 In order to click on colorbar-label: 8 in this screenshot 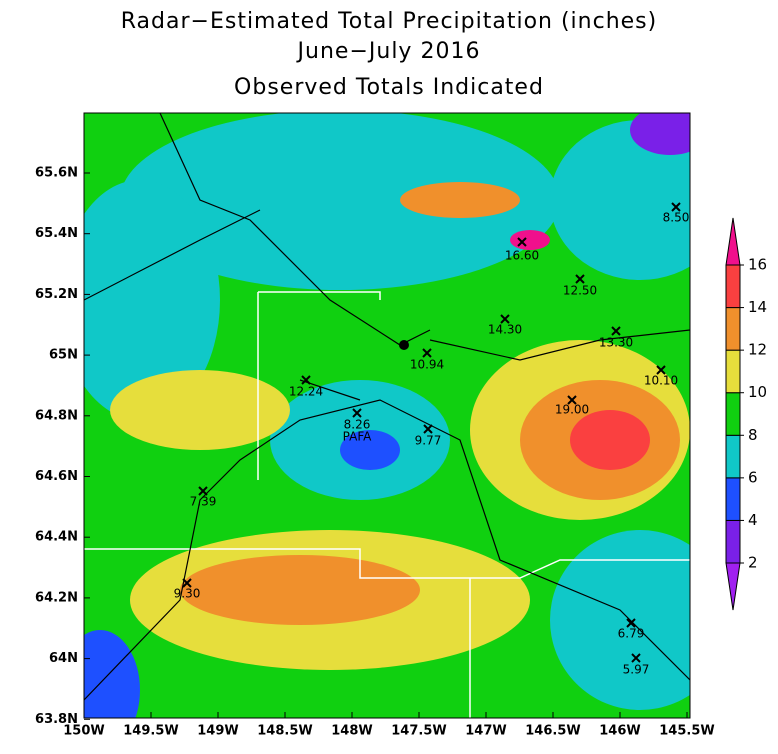, I will do `click(753, 435)`.